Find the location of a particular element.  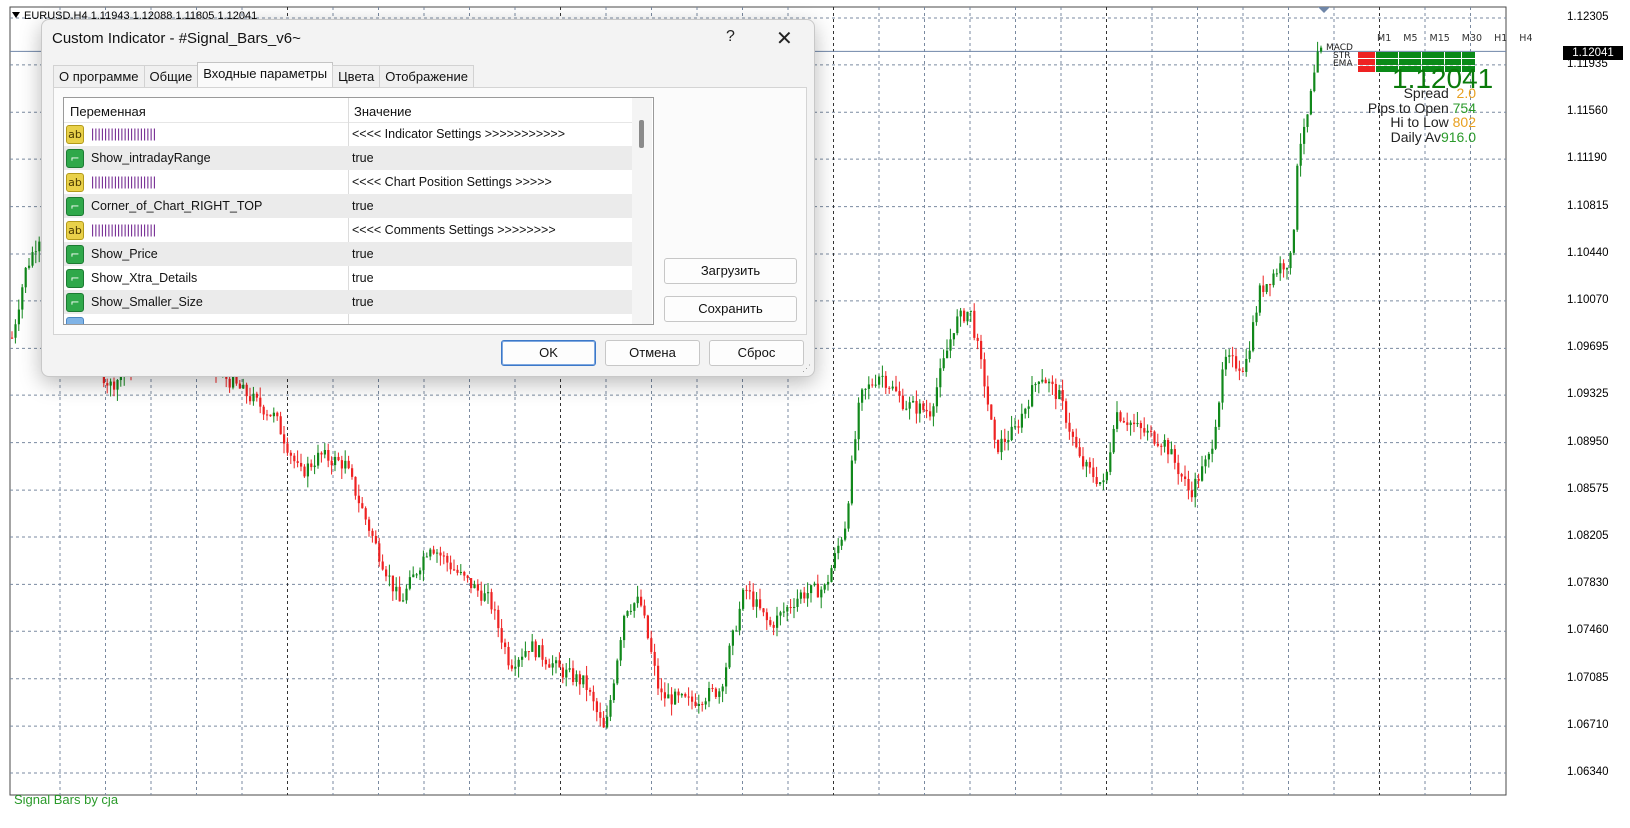

column-value: Значение is located at coordinates (383, 111).